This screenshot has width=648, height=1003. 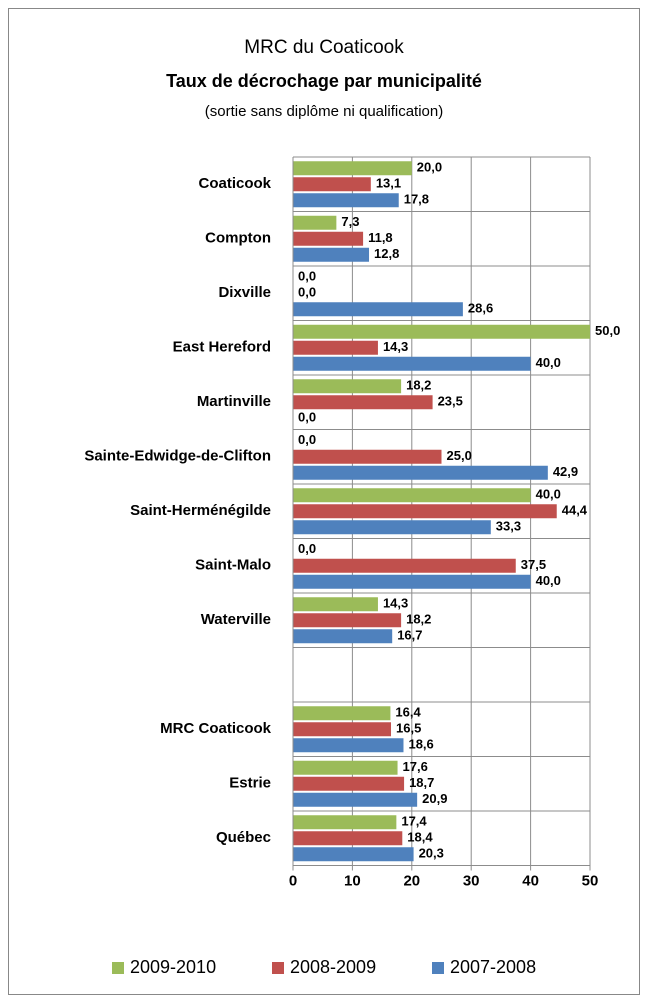 I want to click on x-tick-label: 10, so click(x=352, y=880).